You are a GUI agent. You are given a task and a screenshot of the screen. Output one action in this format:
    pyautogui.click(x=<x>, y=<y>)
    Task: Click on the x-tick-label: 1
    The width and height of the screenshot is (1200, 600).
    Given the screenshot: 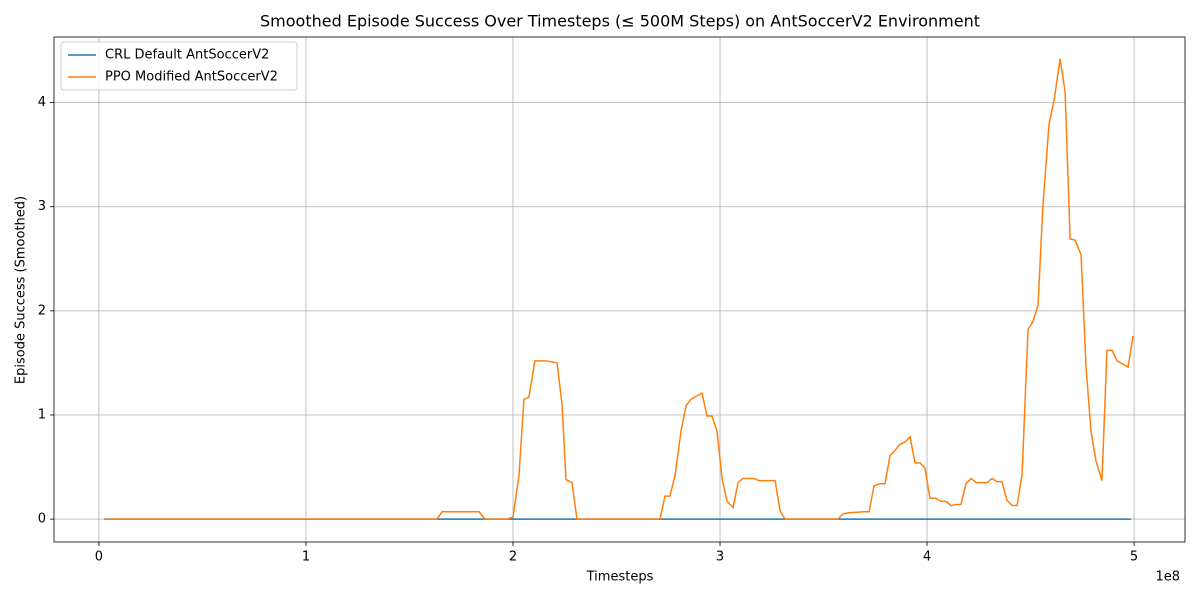 What is the action you would take?
    pyautogui.click(x=306, y=557)
    